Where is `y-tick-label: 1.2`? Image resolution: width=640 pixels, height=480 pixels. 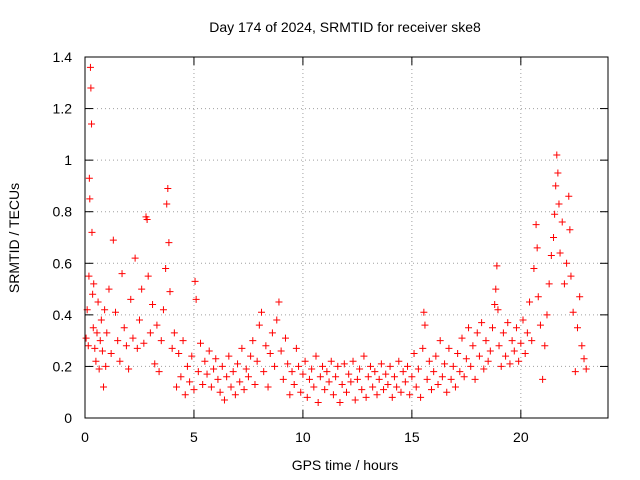 y-tick-label: 1.2 is located at coordinates (63, 109).